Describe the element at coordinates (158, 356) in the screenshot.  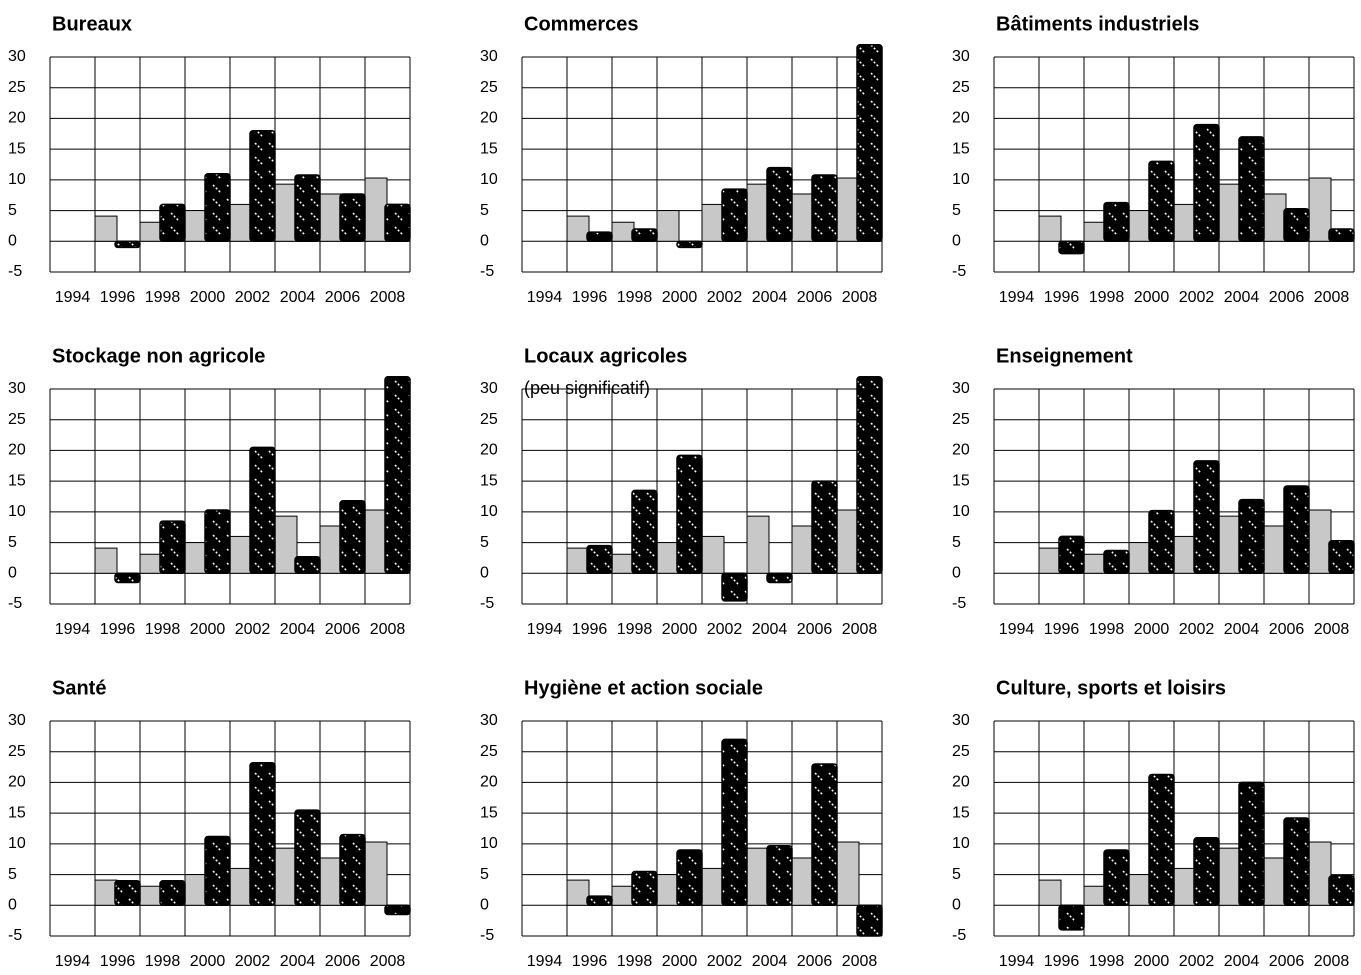
I see `chart-title: Stockage non agricole` at that location.